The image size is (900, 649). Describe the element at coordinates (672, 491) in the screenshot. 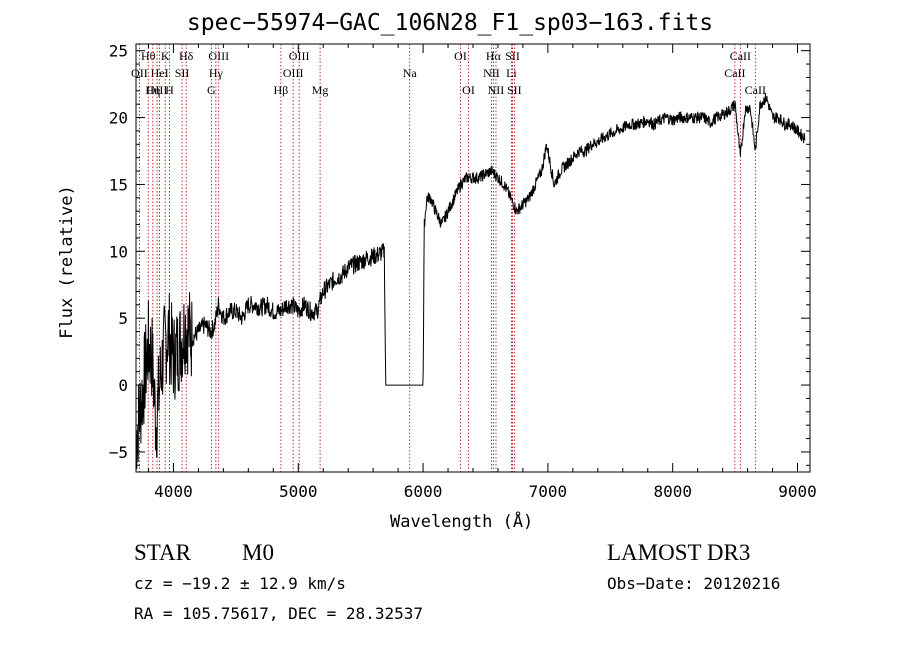

I see `x-tick-label: 8000` at that location.